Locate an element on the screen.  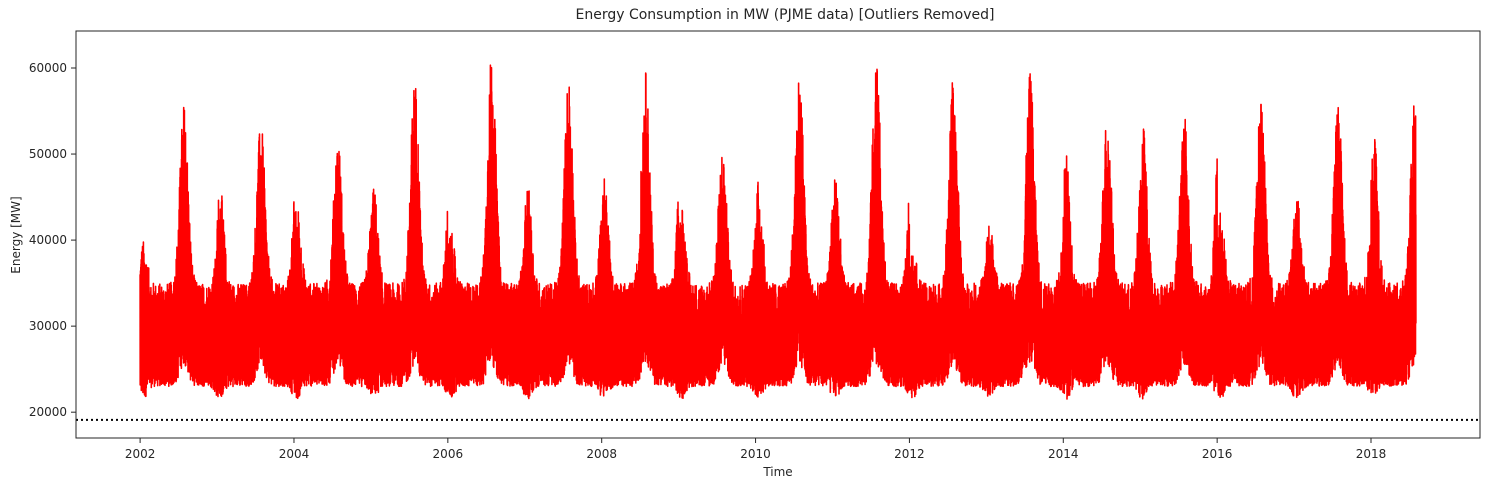
x-tick-label: 2010 is located at coordinates (755, 454).